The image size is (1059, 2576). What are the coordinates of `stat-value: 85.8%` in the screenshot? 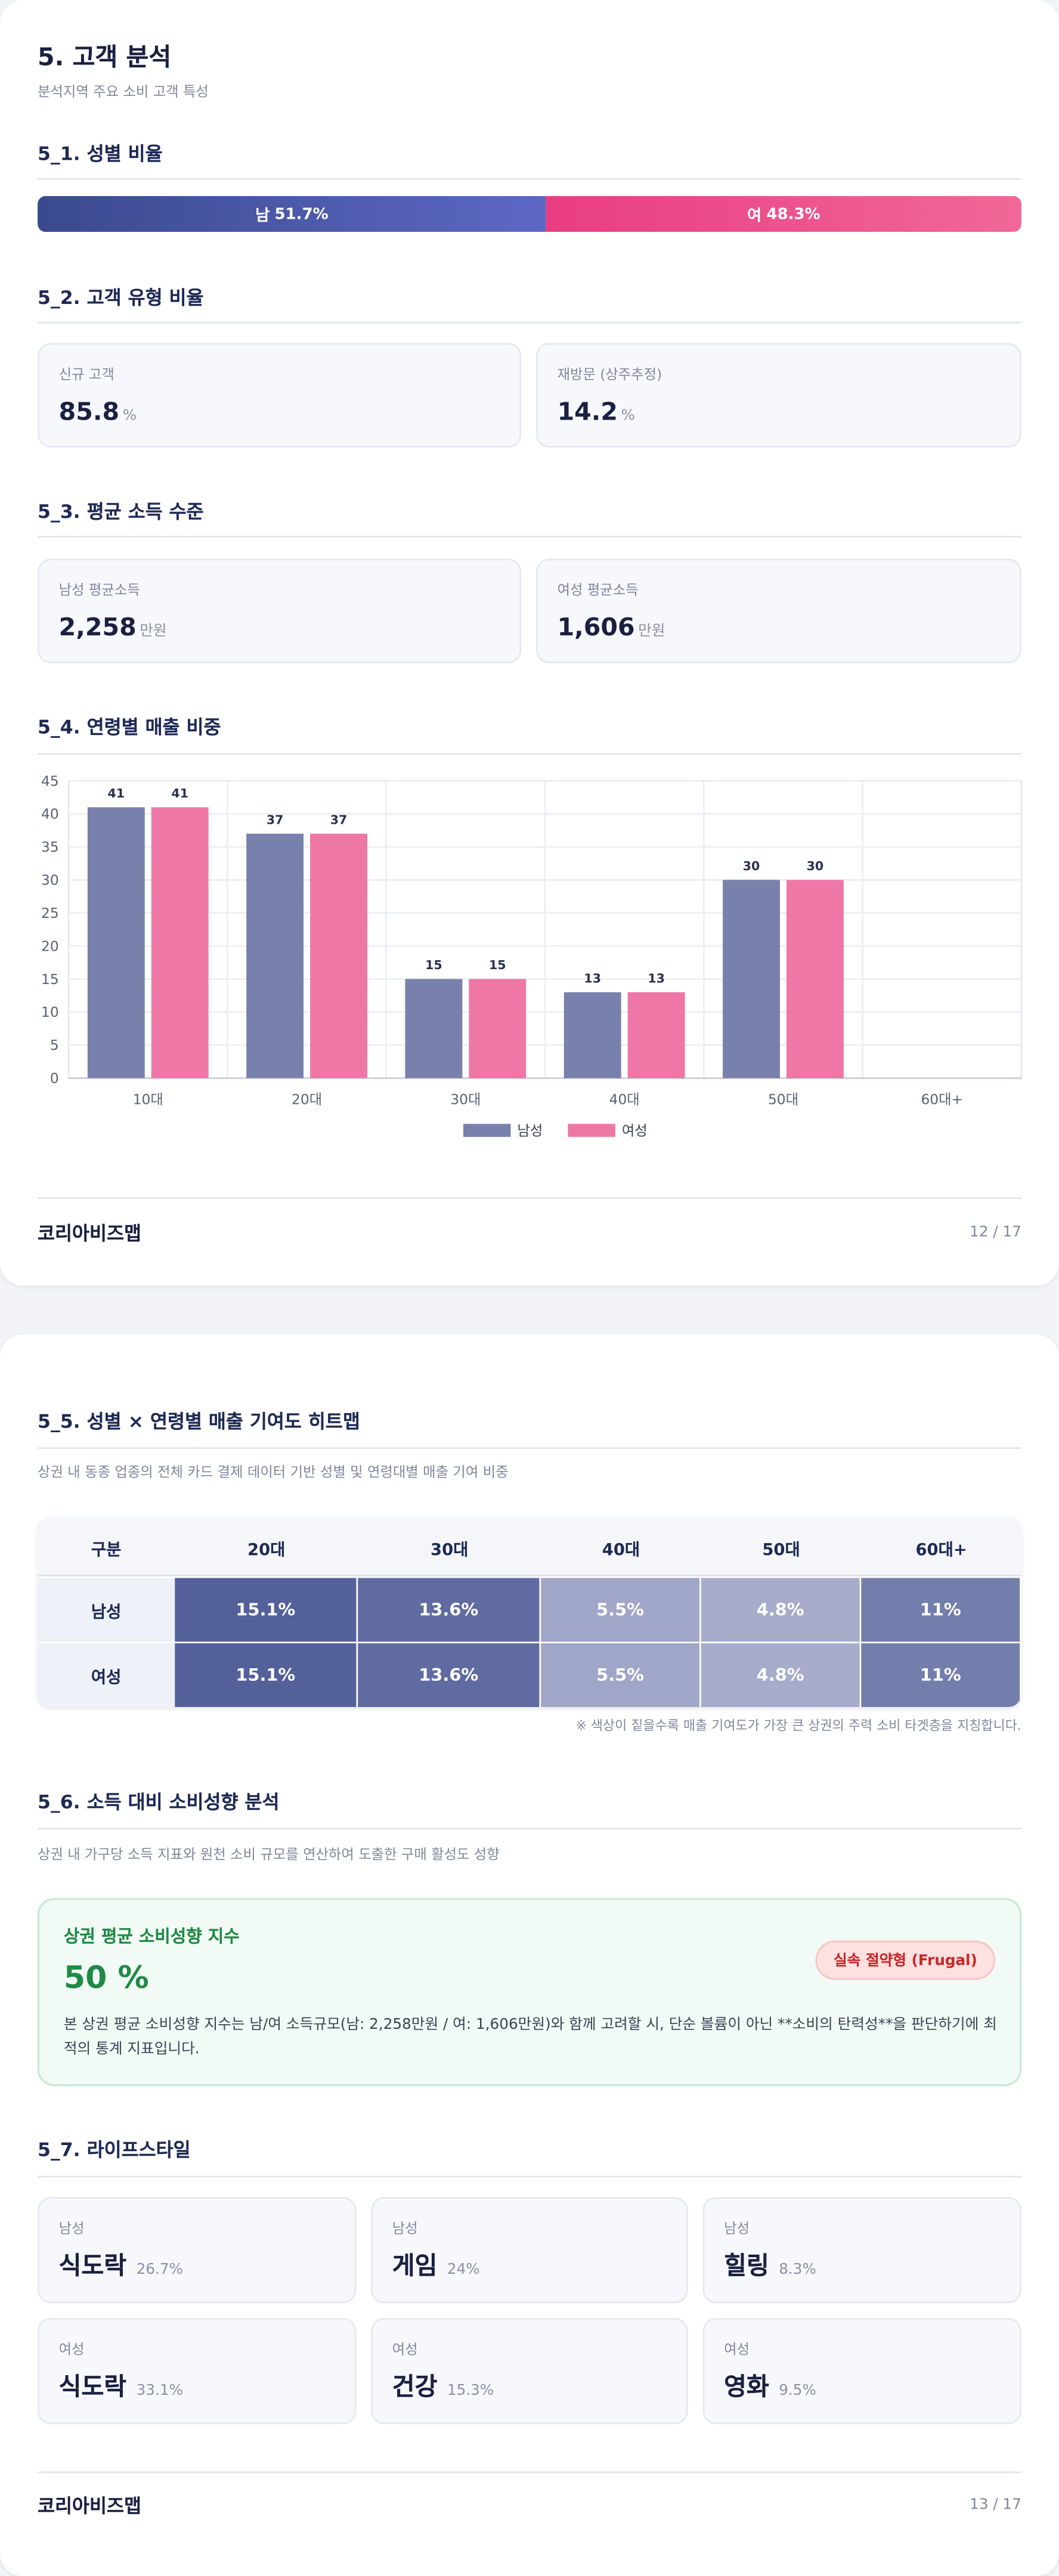 It's located at (98, 414).